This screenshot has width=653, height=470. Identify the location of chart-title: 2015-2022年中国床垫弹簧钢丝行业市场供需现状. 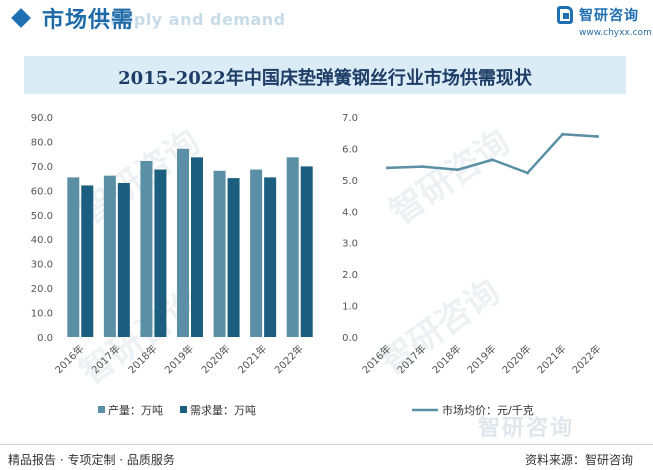
(325, 78).